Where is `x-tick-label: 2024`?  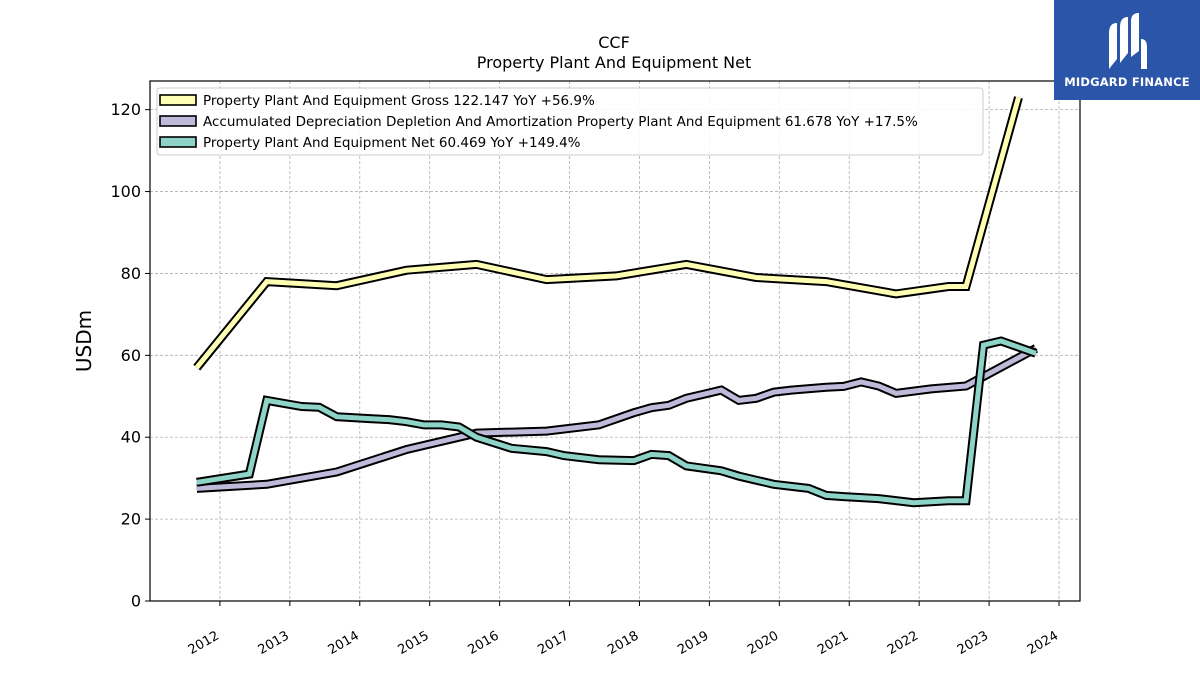 x-tick-label: 2024 is located at coordinates (1043, 643).